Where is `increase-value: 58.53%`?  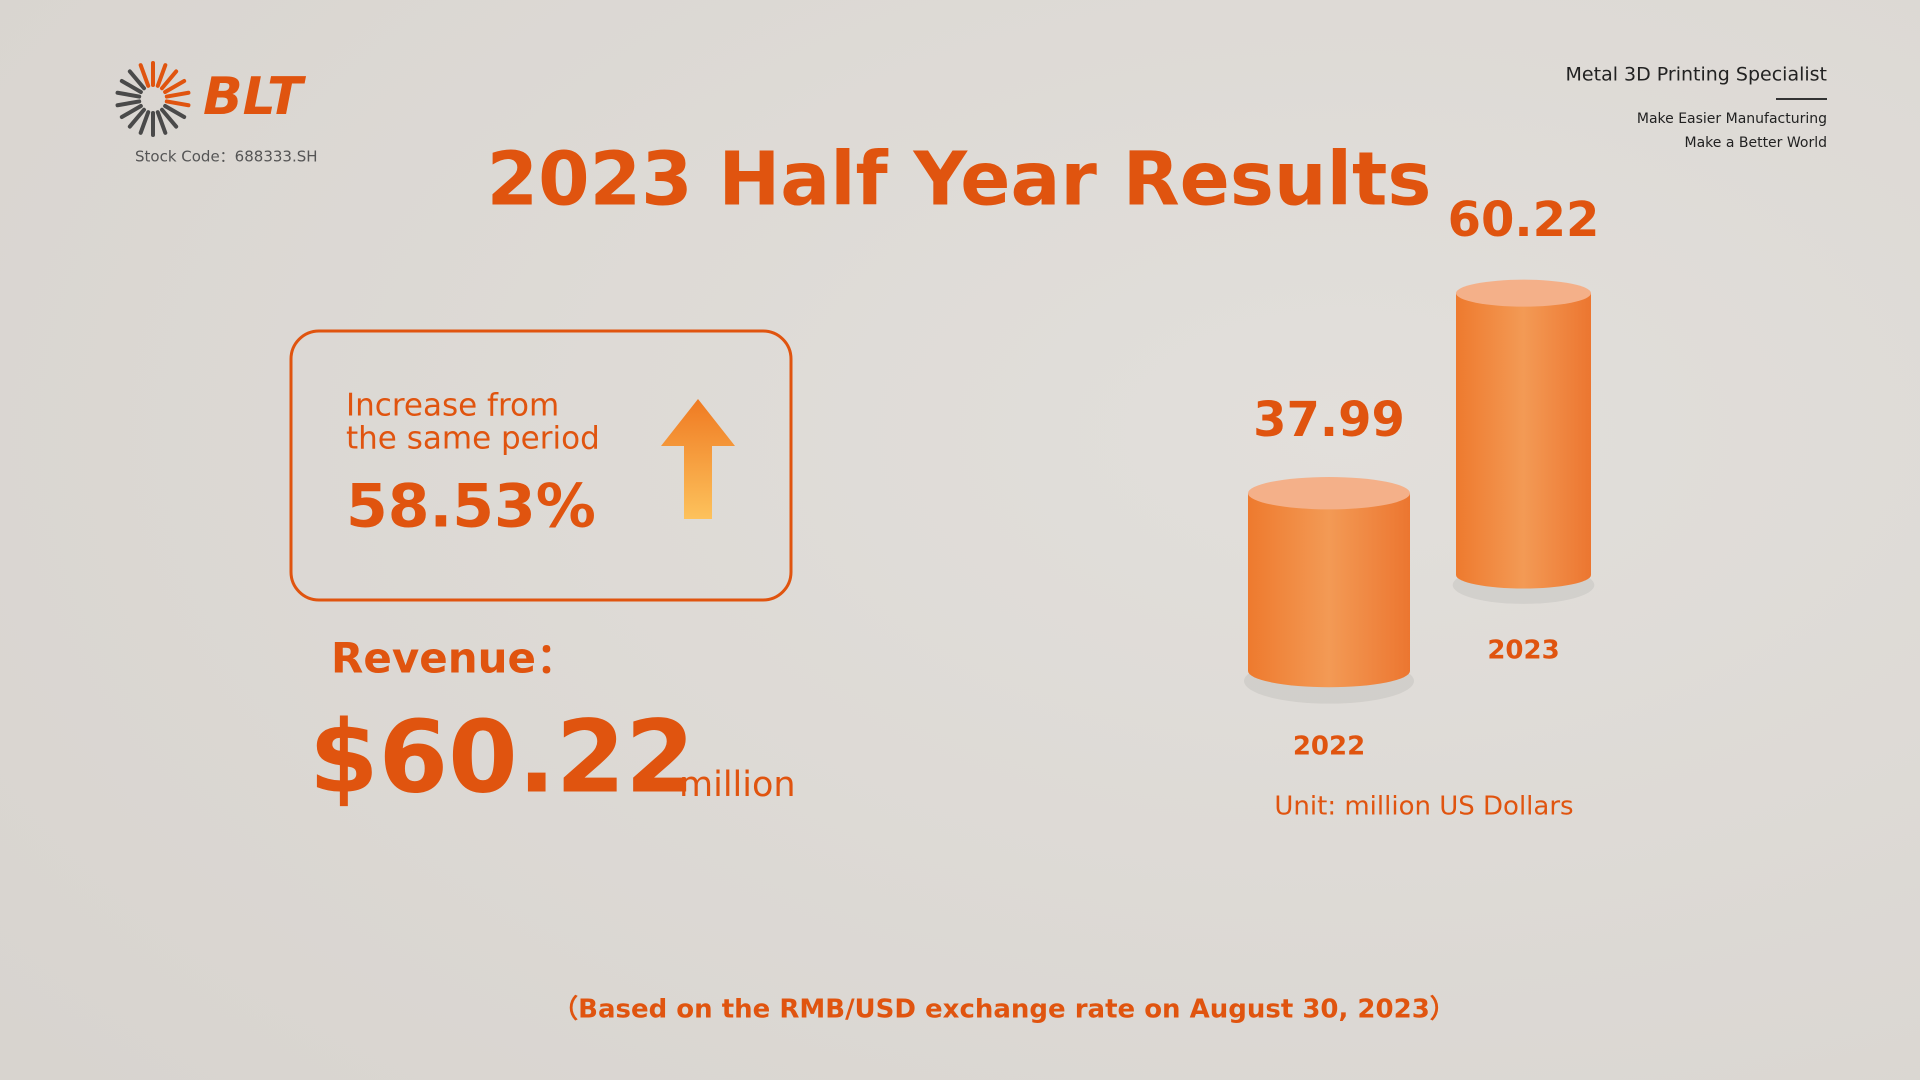
increase-value: 58.53% is located at coordinates (471, 507).